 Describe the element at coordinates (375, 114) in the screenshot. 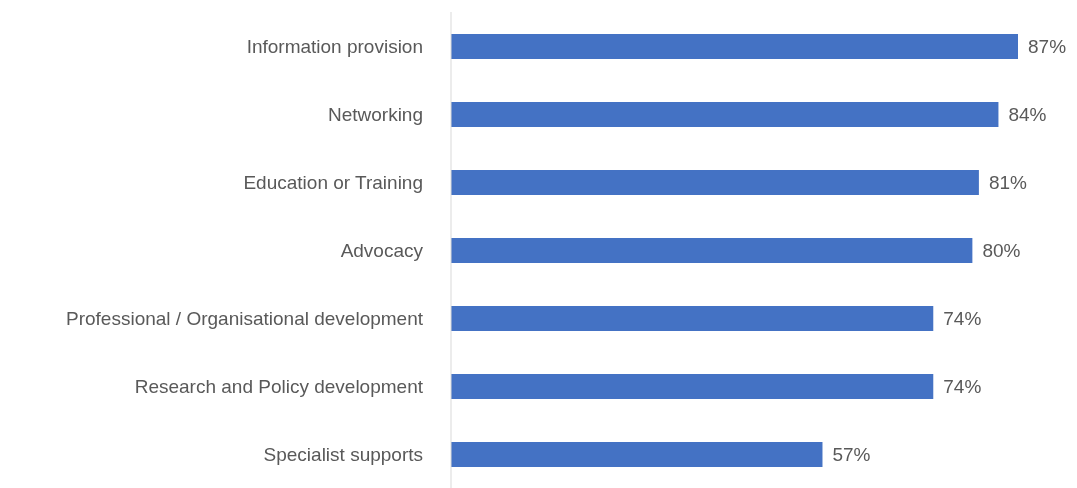

I see `y-tick-label: Networking` at that location.